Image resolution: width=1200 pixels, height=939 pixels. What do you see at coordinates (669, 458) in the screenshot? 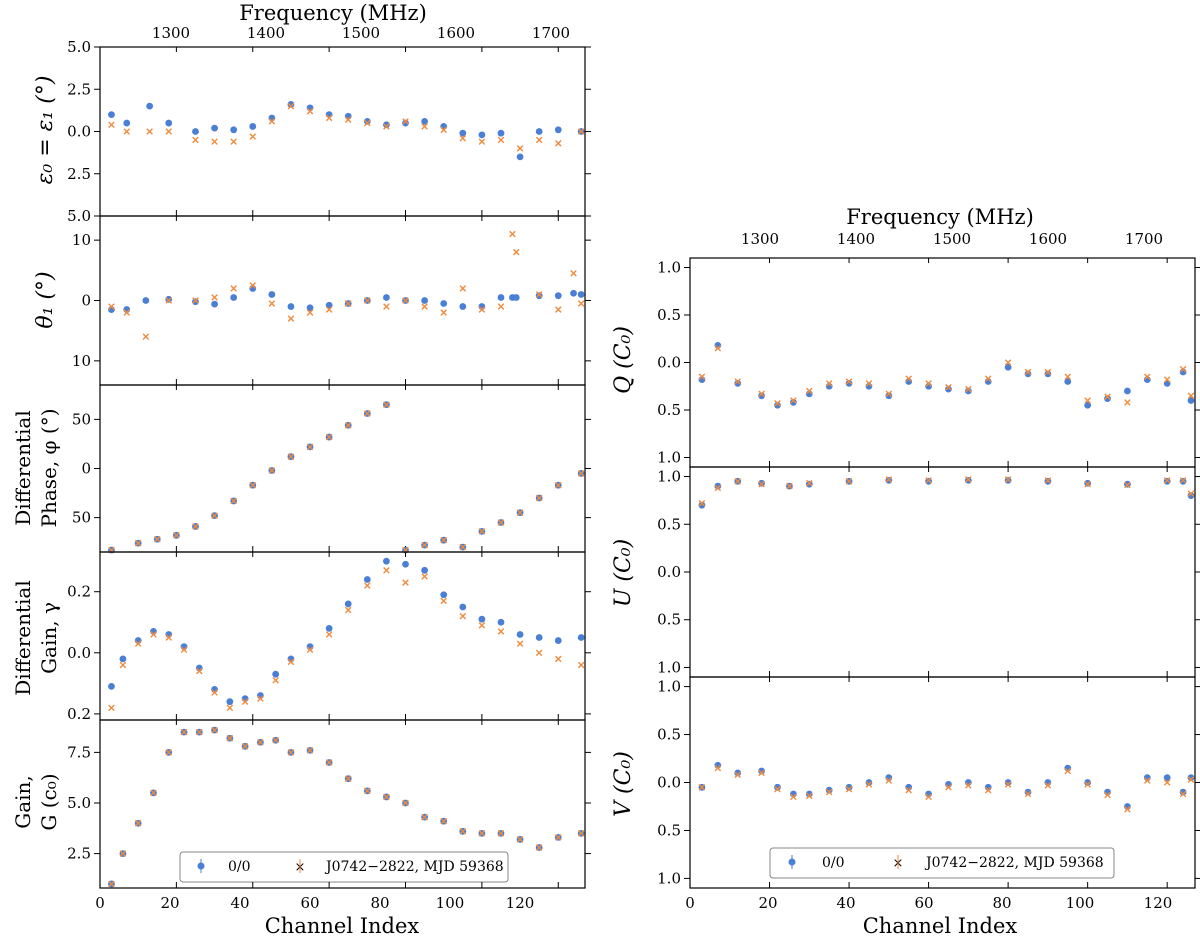
I see `q-ytick-label: 1.0` at bounding box center [669, 458].